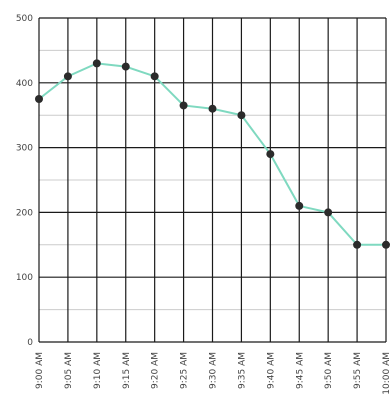 This screenshot has height=417, width=390. Describe the element at coordinates (329, 370) in the screenshot. I see `x-tick-label: 9:50 AM` at that location.